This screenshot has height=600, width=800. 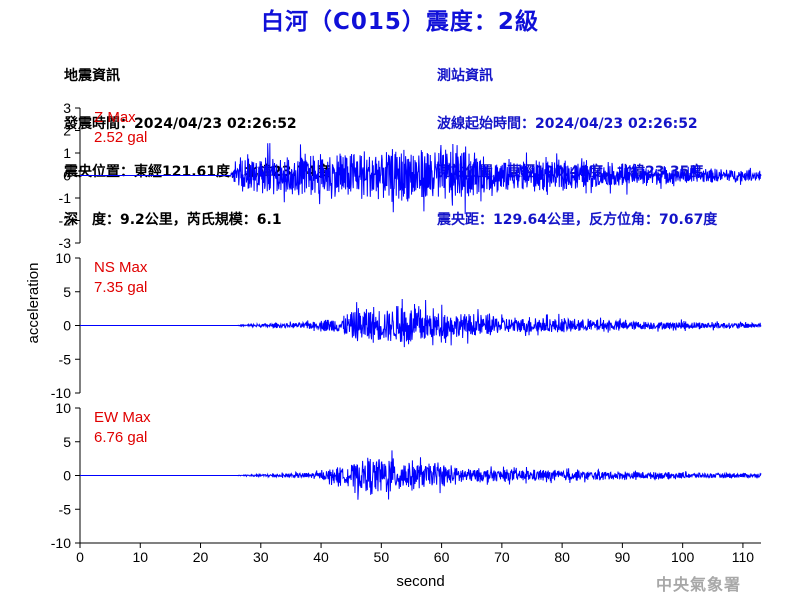 I want to click on y-axis-label: acceleration, so click(x=33, y=303).